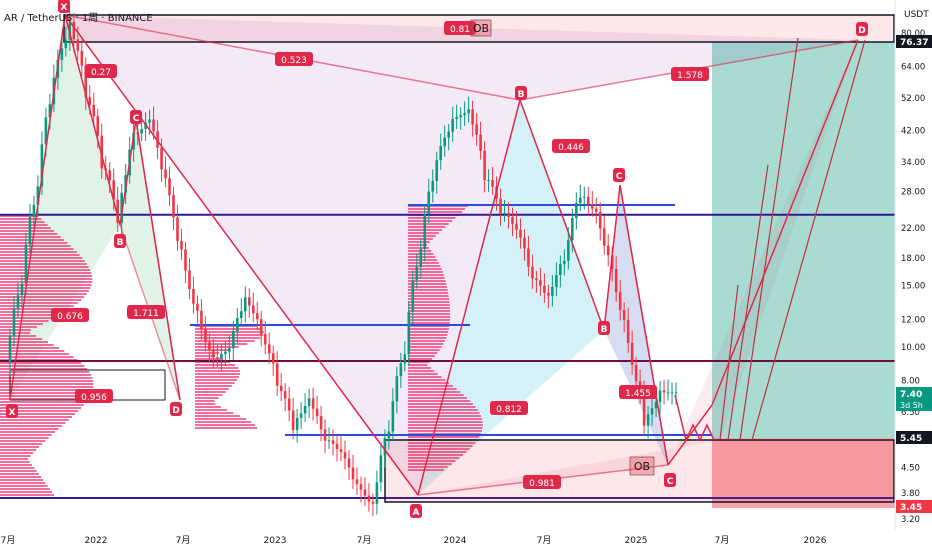  What do you see at coordinates (176, 409) in the screenshot?
I see `point-d1-badge` at bounding box center [176, 409].